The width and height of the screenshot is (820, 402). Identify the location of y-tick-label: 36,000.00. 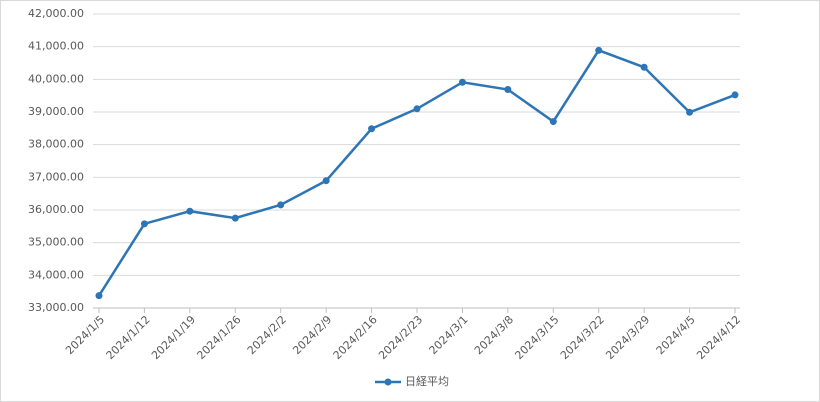
(56, 209).